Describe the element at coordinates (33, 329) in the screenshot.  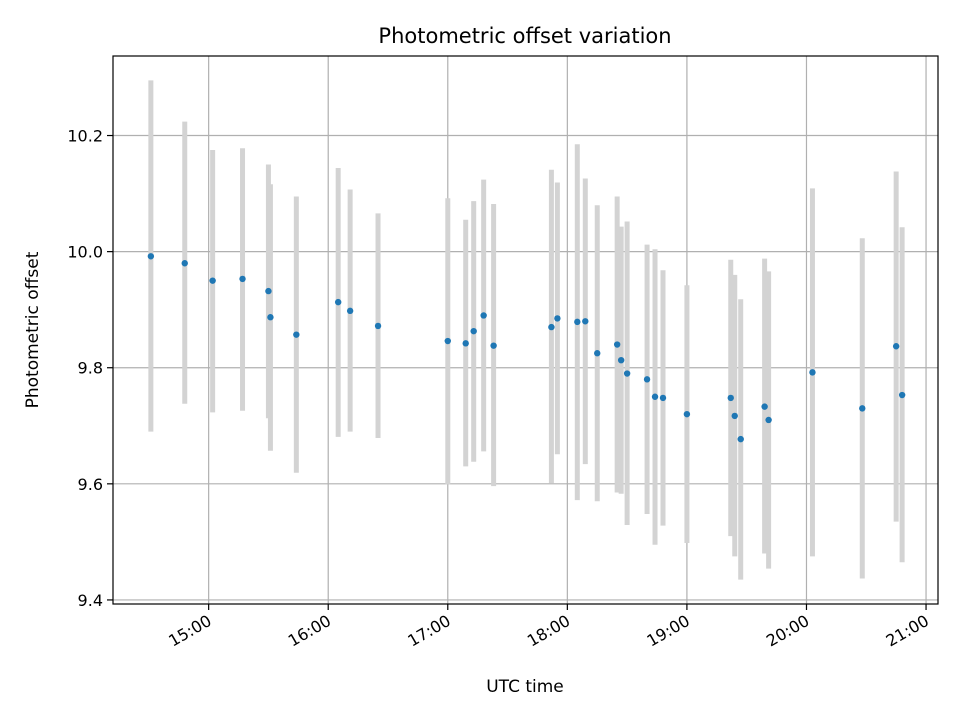
I see `y-axis-label: Photometric offset` at that location.